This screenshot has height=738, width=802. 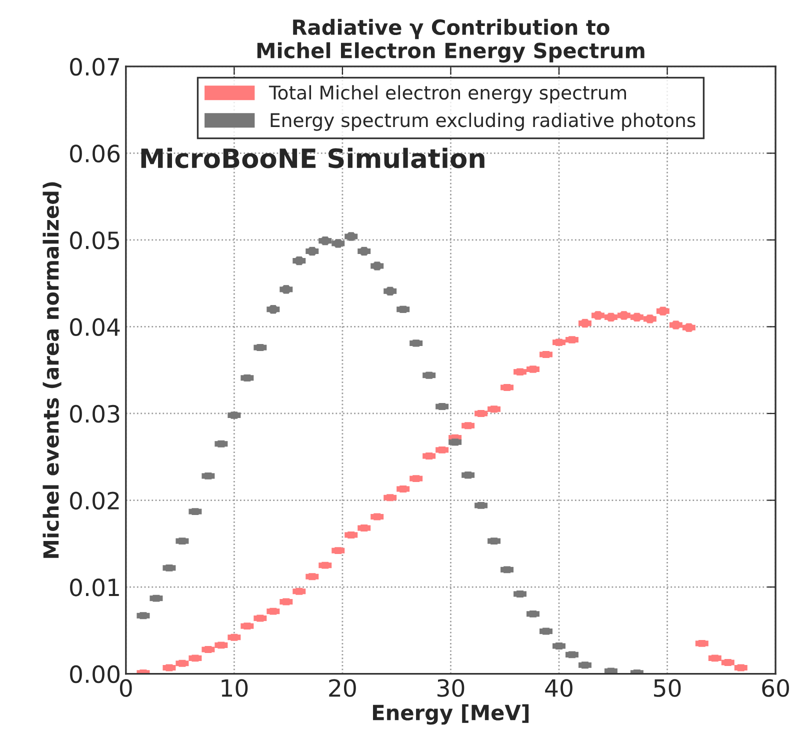 What do you see at coordinates (52, 370) in the screenshot?
I see `y-axis-title: Michel events (area normalized)` at bounding box center [52, 370].